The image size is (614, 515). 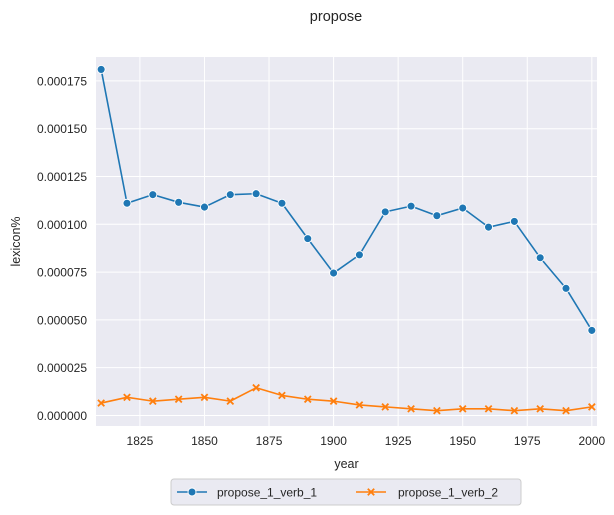 What do you see at coordinates (62, 225) in the screenshot?
I see `y-tick-label: 0.000100` at bounding box center [62, 225].